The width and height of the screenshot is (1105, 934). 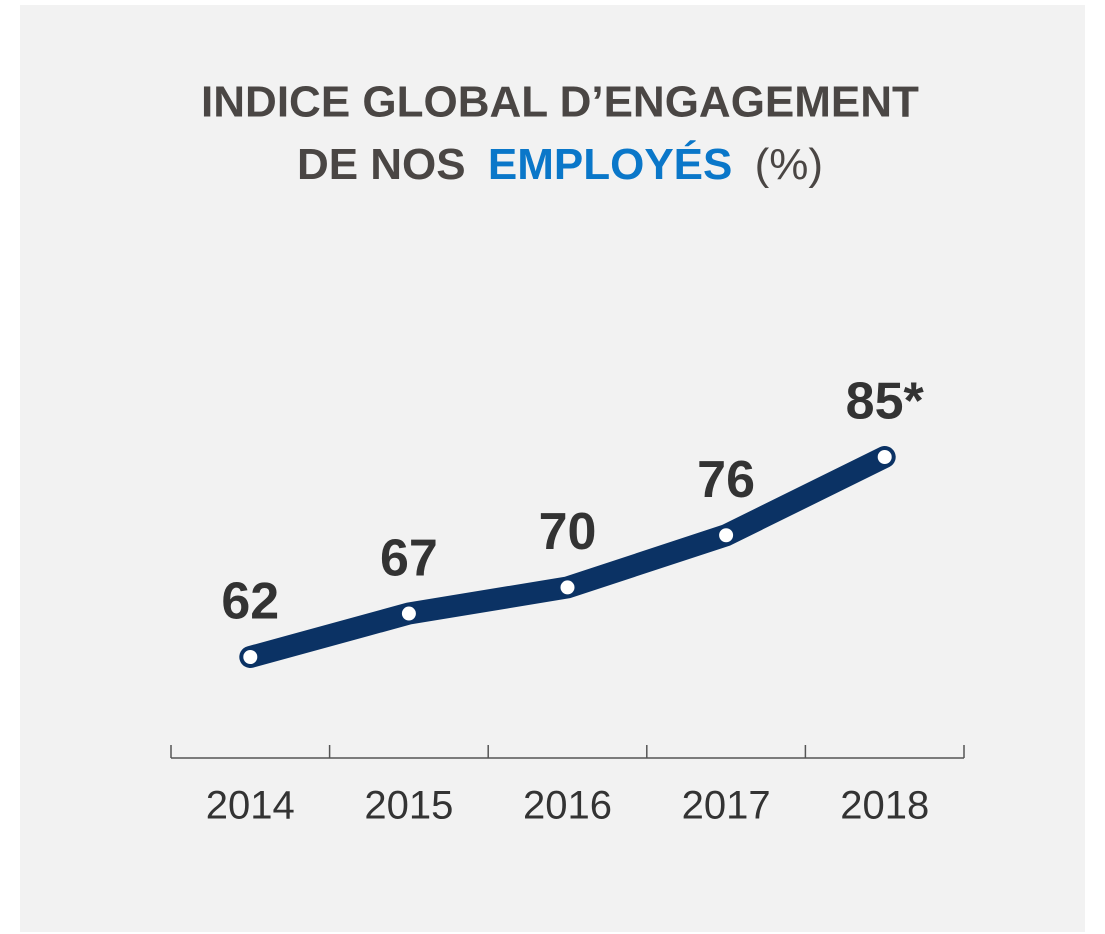 I want to click on data-label: 85*, so click(x=885, y=402).